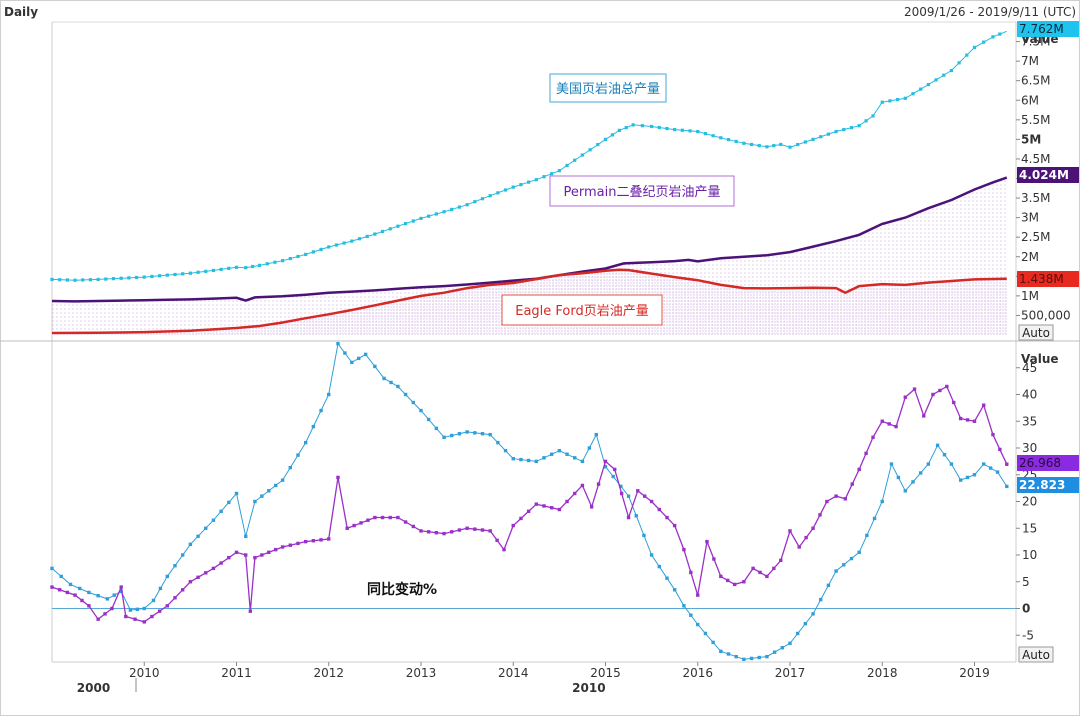 This screenshot has width=1080, height=716. I want to click on bottom-y-tick-label: 20, so click(1029, 502).